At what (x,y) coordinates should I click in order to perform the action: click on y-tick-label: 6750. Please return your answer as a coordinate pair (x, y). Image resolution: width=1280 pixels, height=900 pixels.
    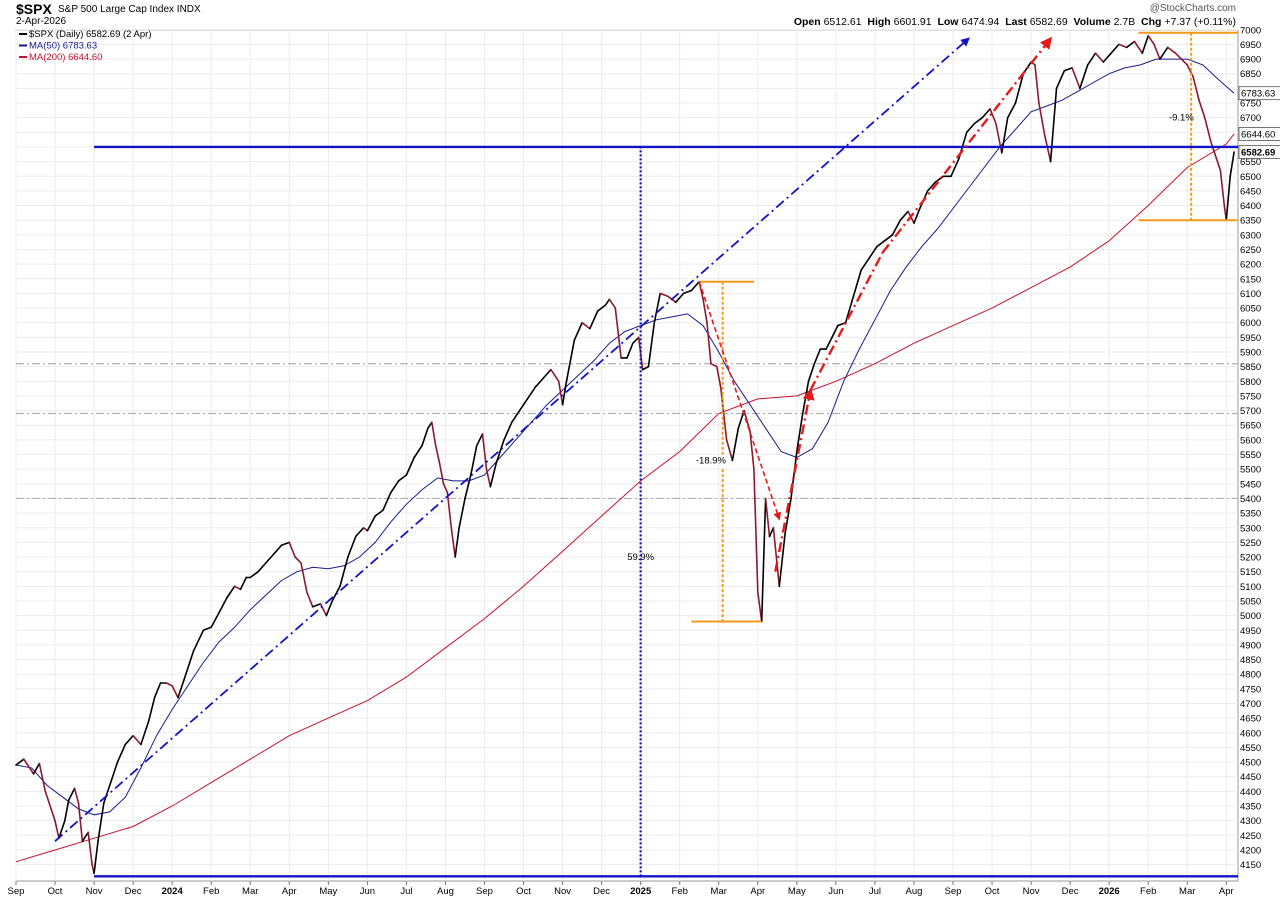
    Looking at the image, I should click on (1250, 104).